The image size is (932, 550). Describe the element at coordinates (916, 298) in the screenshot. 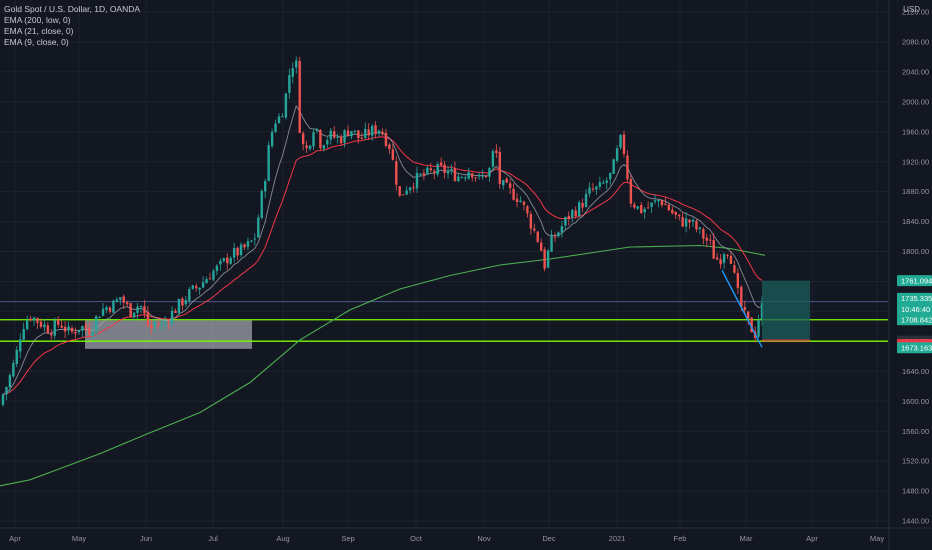

I see `price-tag-label: 1735.335` at that location.